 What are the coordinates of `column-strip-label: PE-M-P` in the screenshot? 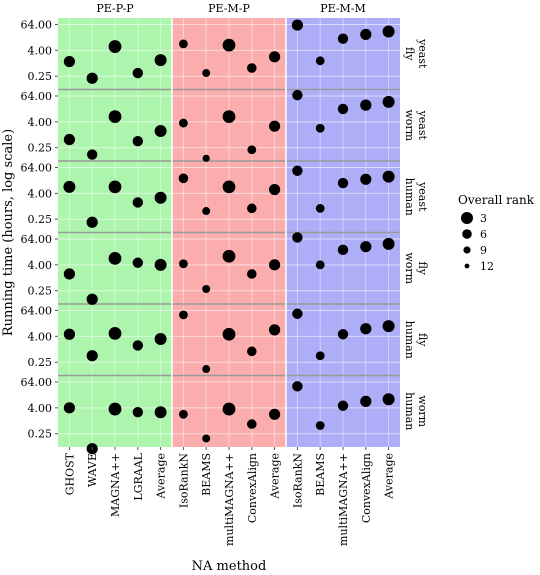 It's located at (229, 8).